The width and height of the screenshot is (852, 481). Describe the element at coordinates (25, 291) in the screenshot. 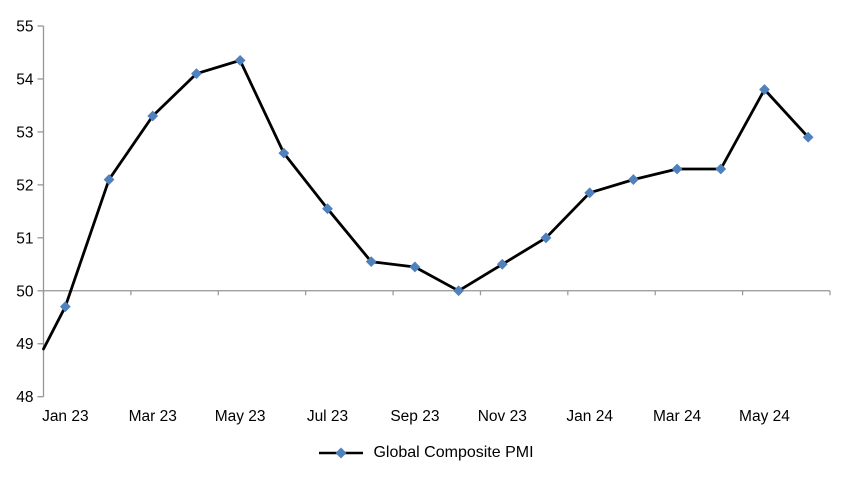

I see `y-axis-tick-label: 50` at that location.